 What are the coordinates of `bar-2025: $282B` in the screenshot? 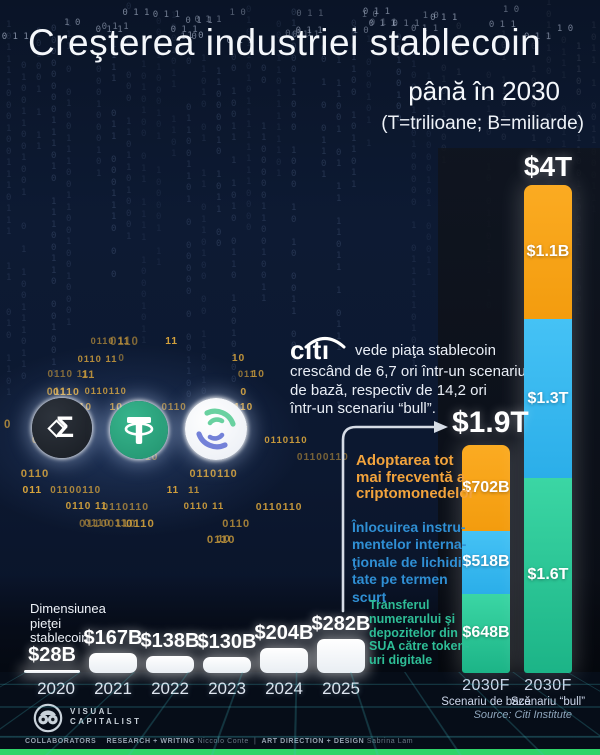 It's located at (341, 643).